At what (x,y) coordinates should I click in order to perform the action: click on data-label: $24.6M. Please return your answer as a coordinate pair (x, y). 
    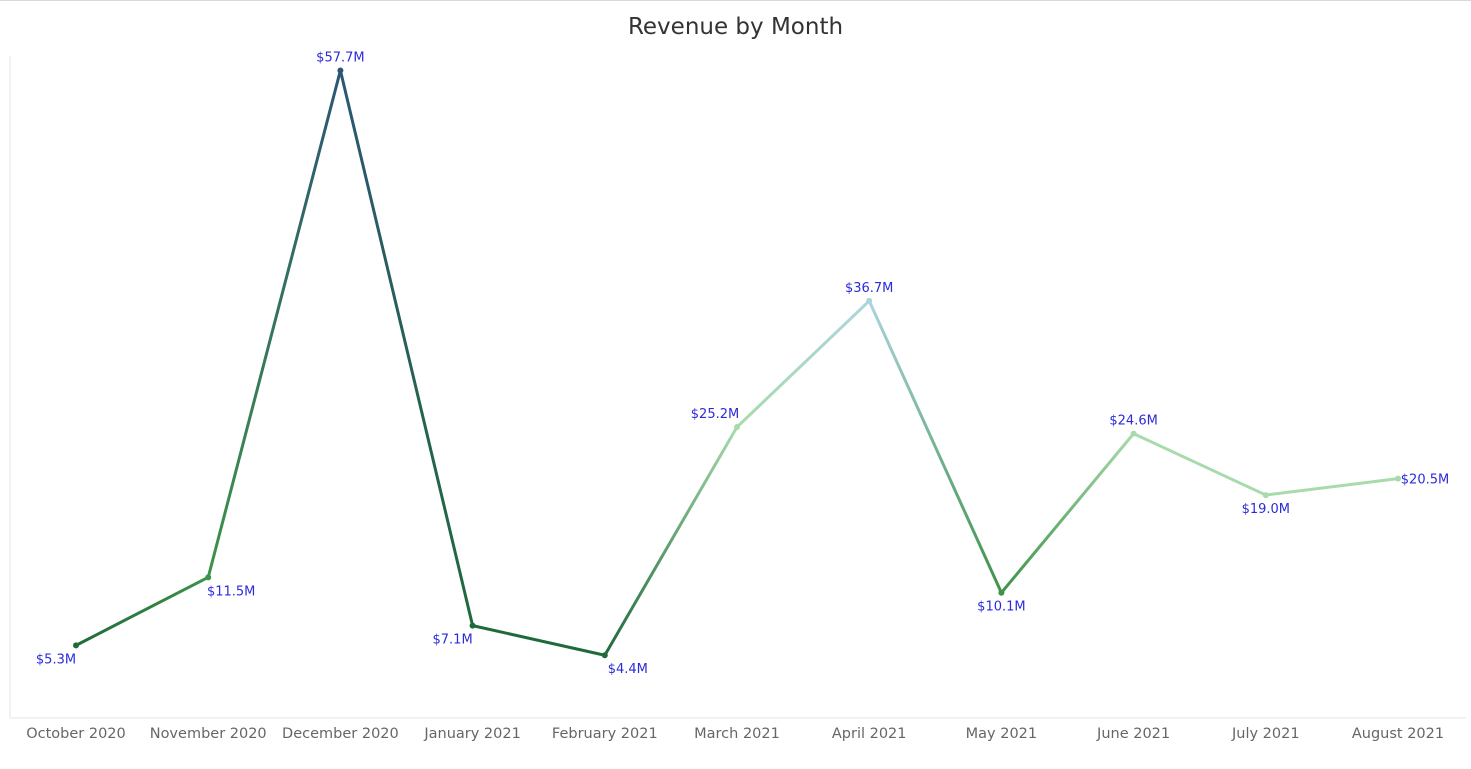
    Looking at the image, I should click on (1133, 421).